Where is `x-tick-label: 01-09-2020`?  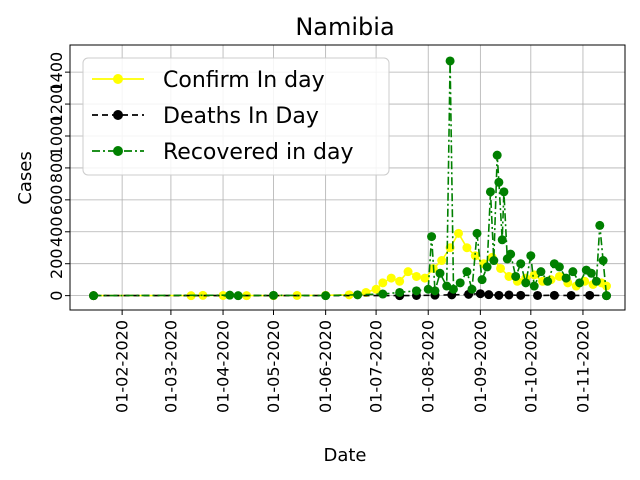 x-tick-label: 01-09-2020 is located at coordinates (480, 366).